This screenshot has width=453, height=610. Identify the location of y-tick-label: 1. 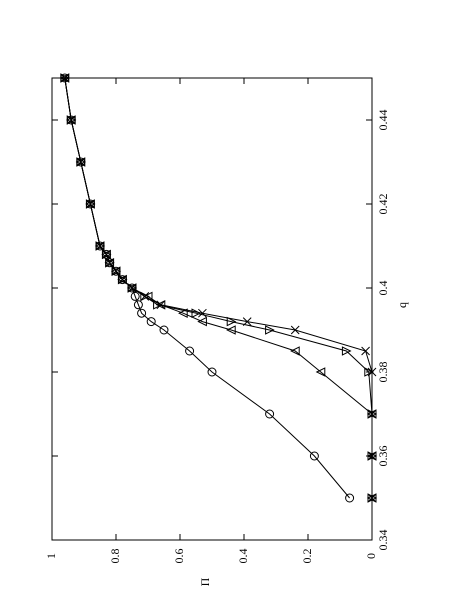
(51, 556).